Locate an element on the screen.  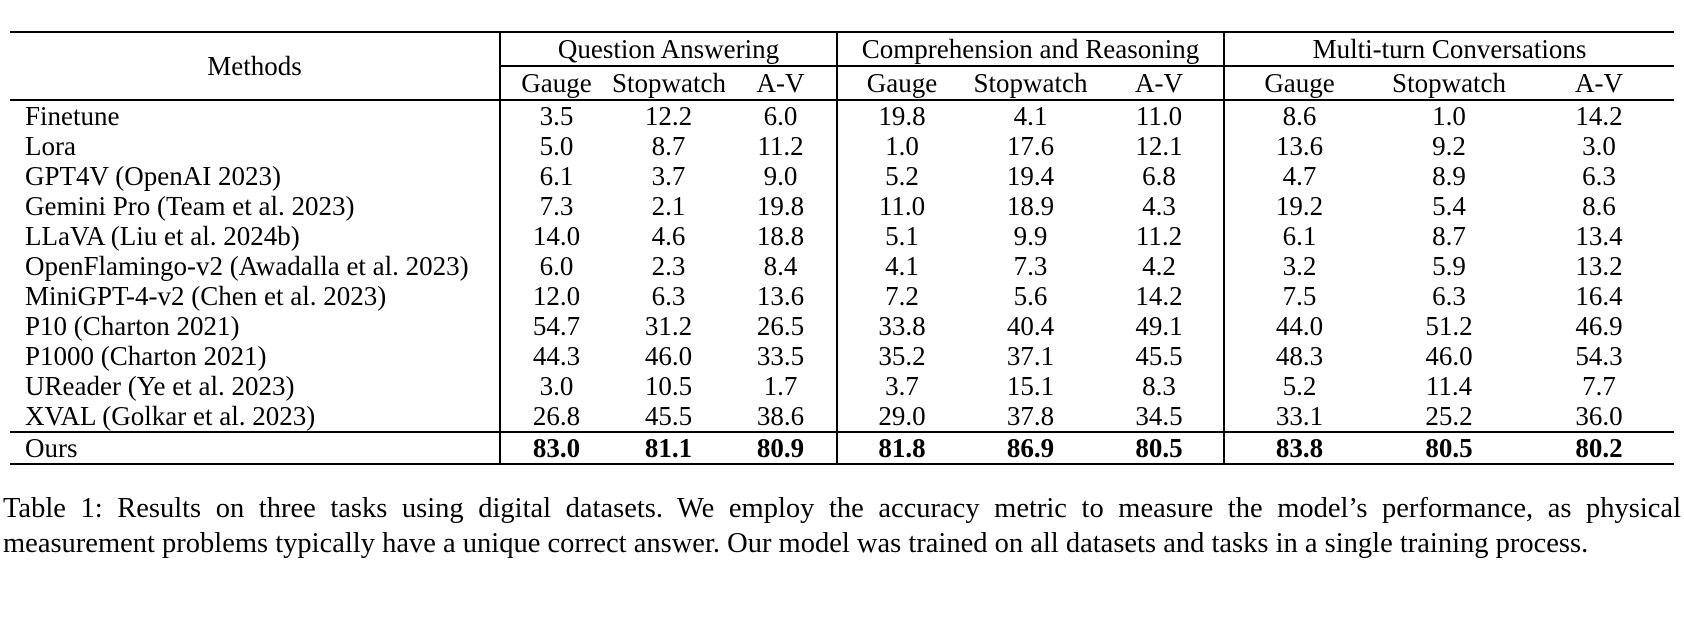
value-cell: 46.9 is located at coordinates (1599, 326).